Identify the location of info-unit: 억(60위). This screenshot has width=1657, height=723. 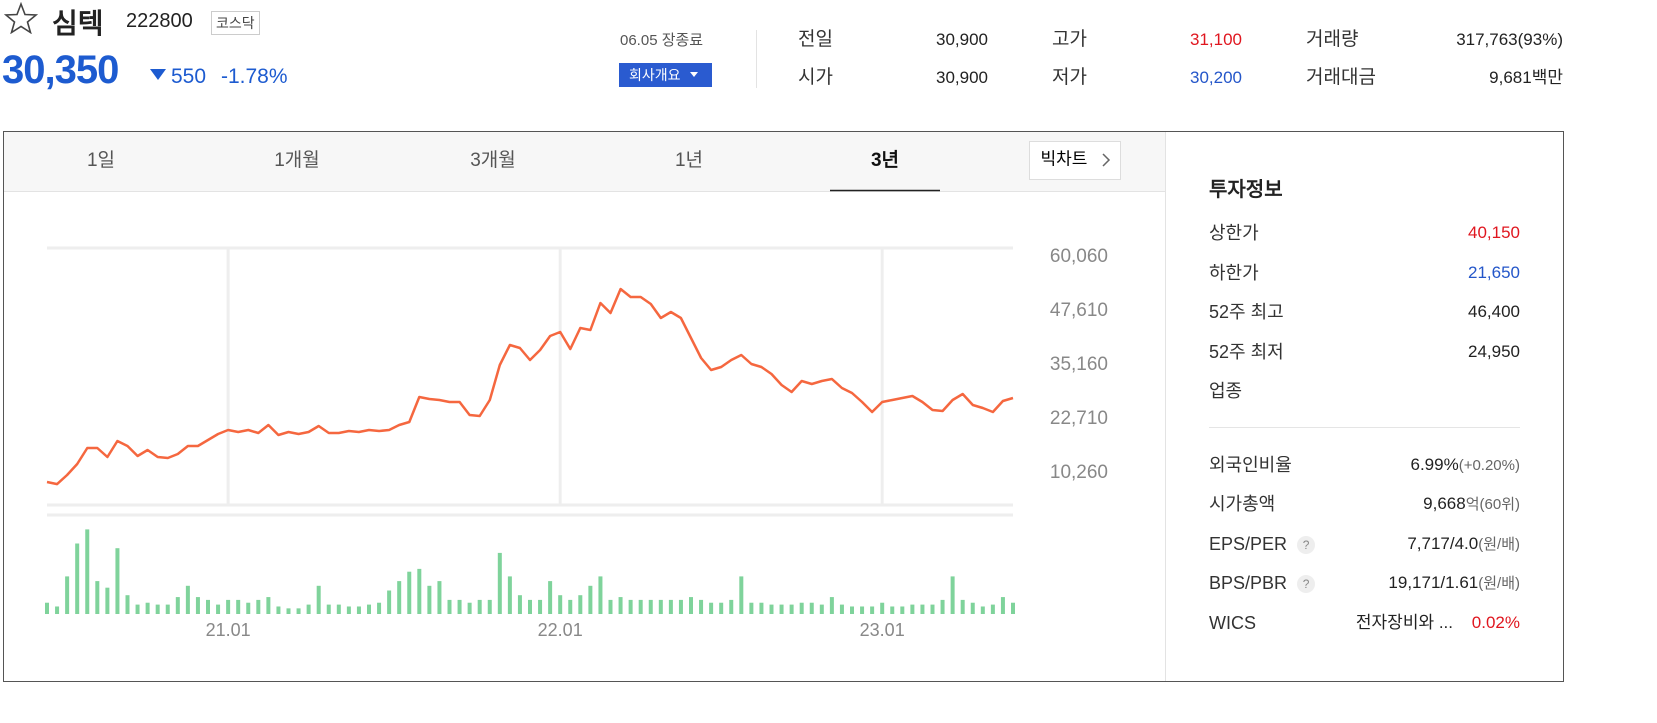
(1492, 504).